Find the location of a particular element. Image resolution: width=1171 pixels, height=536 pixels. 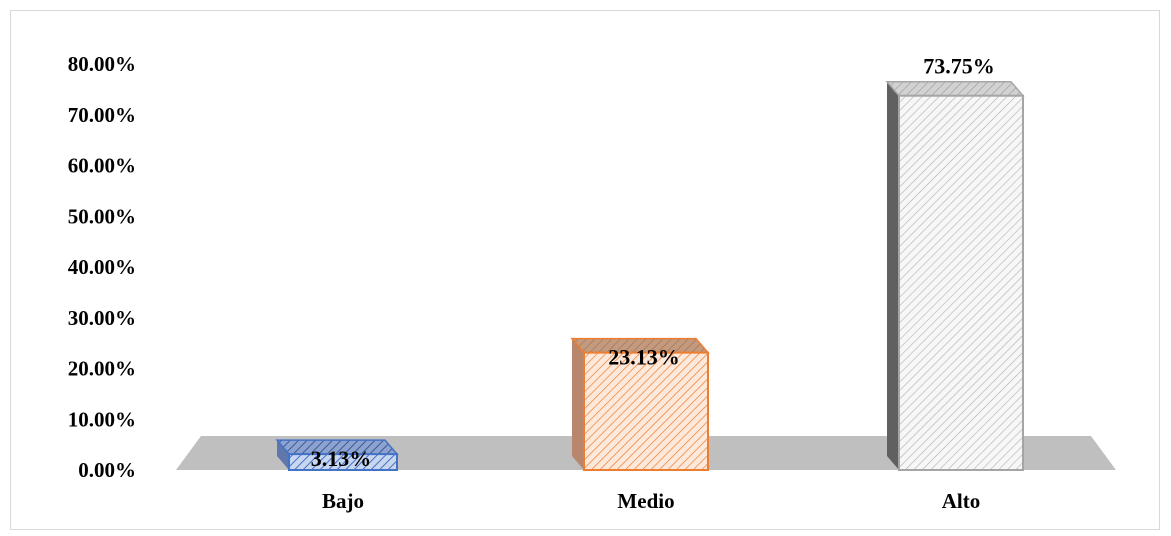

bar-alto is located at coordinates (955, 275).